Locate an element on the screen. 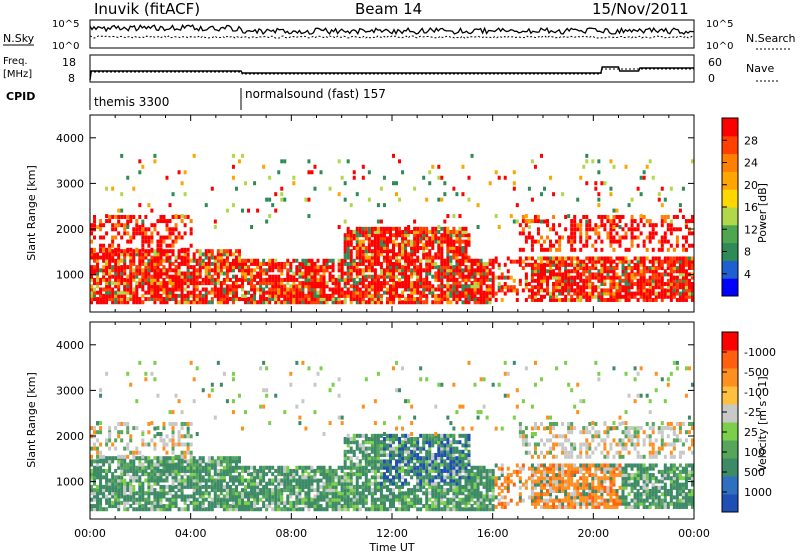  noise-right-tick-top: 10^5 is located at coordinates (719, 24).